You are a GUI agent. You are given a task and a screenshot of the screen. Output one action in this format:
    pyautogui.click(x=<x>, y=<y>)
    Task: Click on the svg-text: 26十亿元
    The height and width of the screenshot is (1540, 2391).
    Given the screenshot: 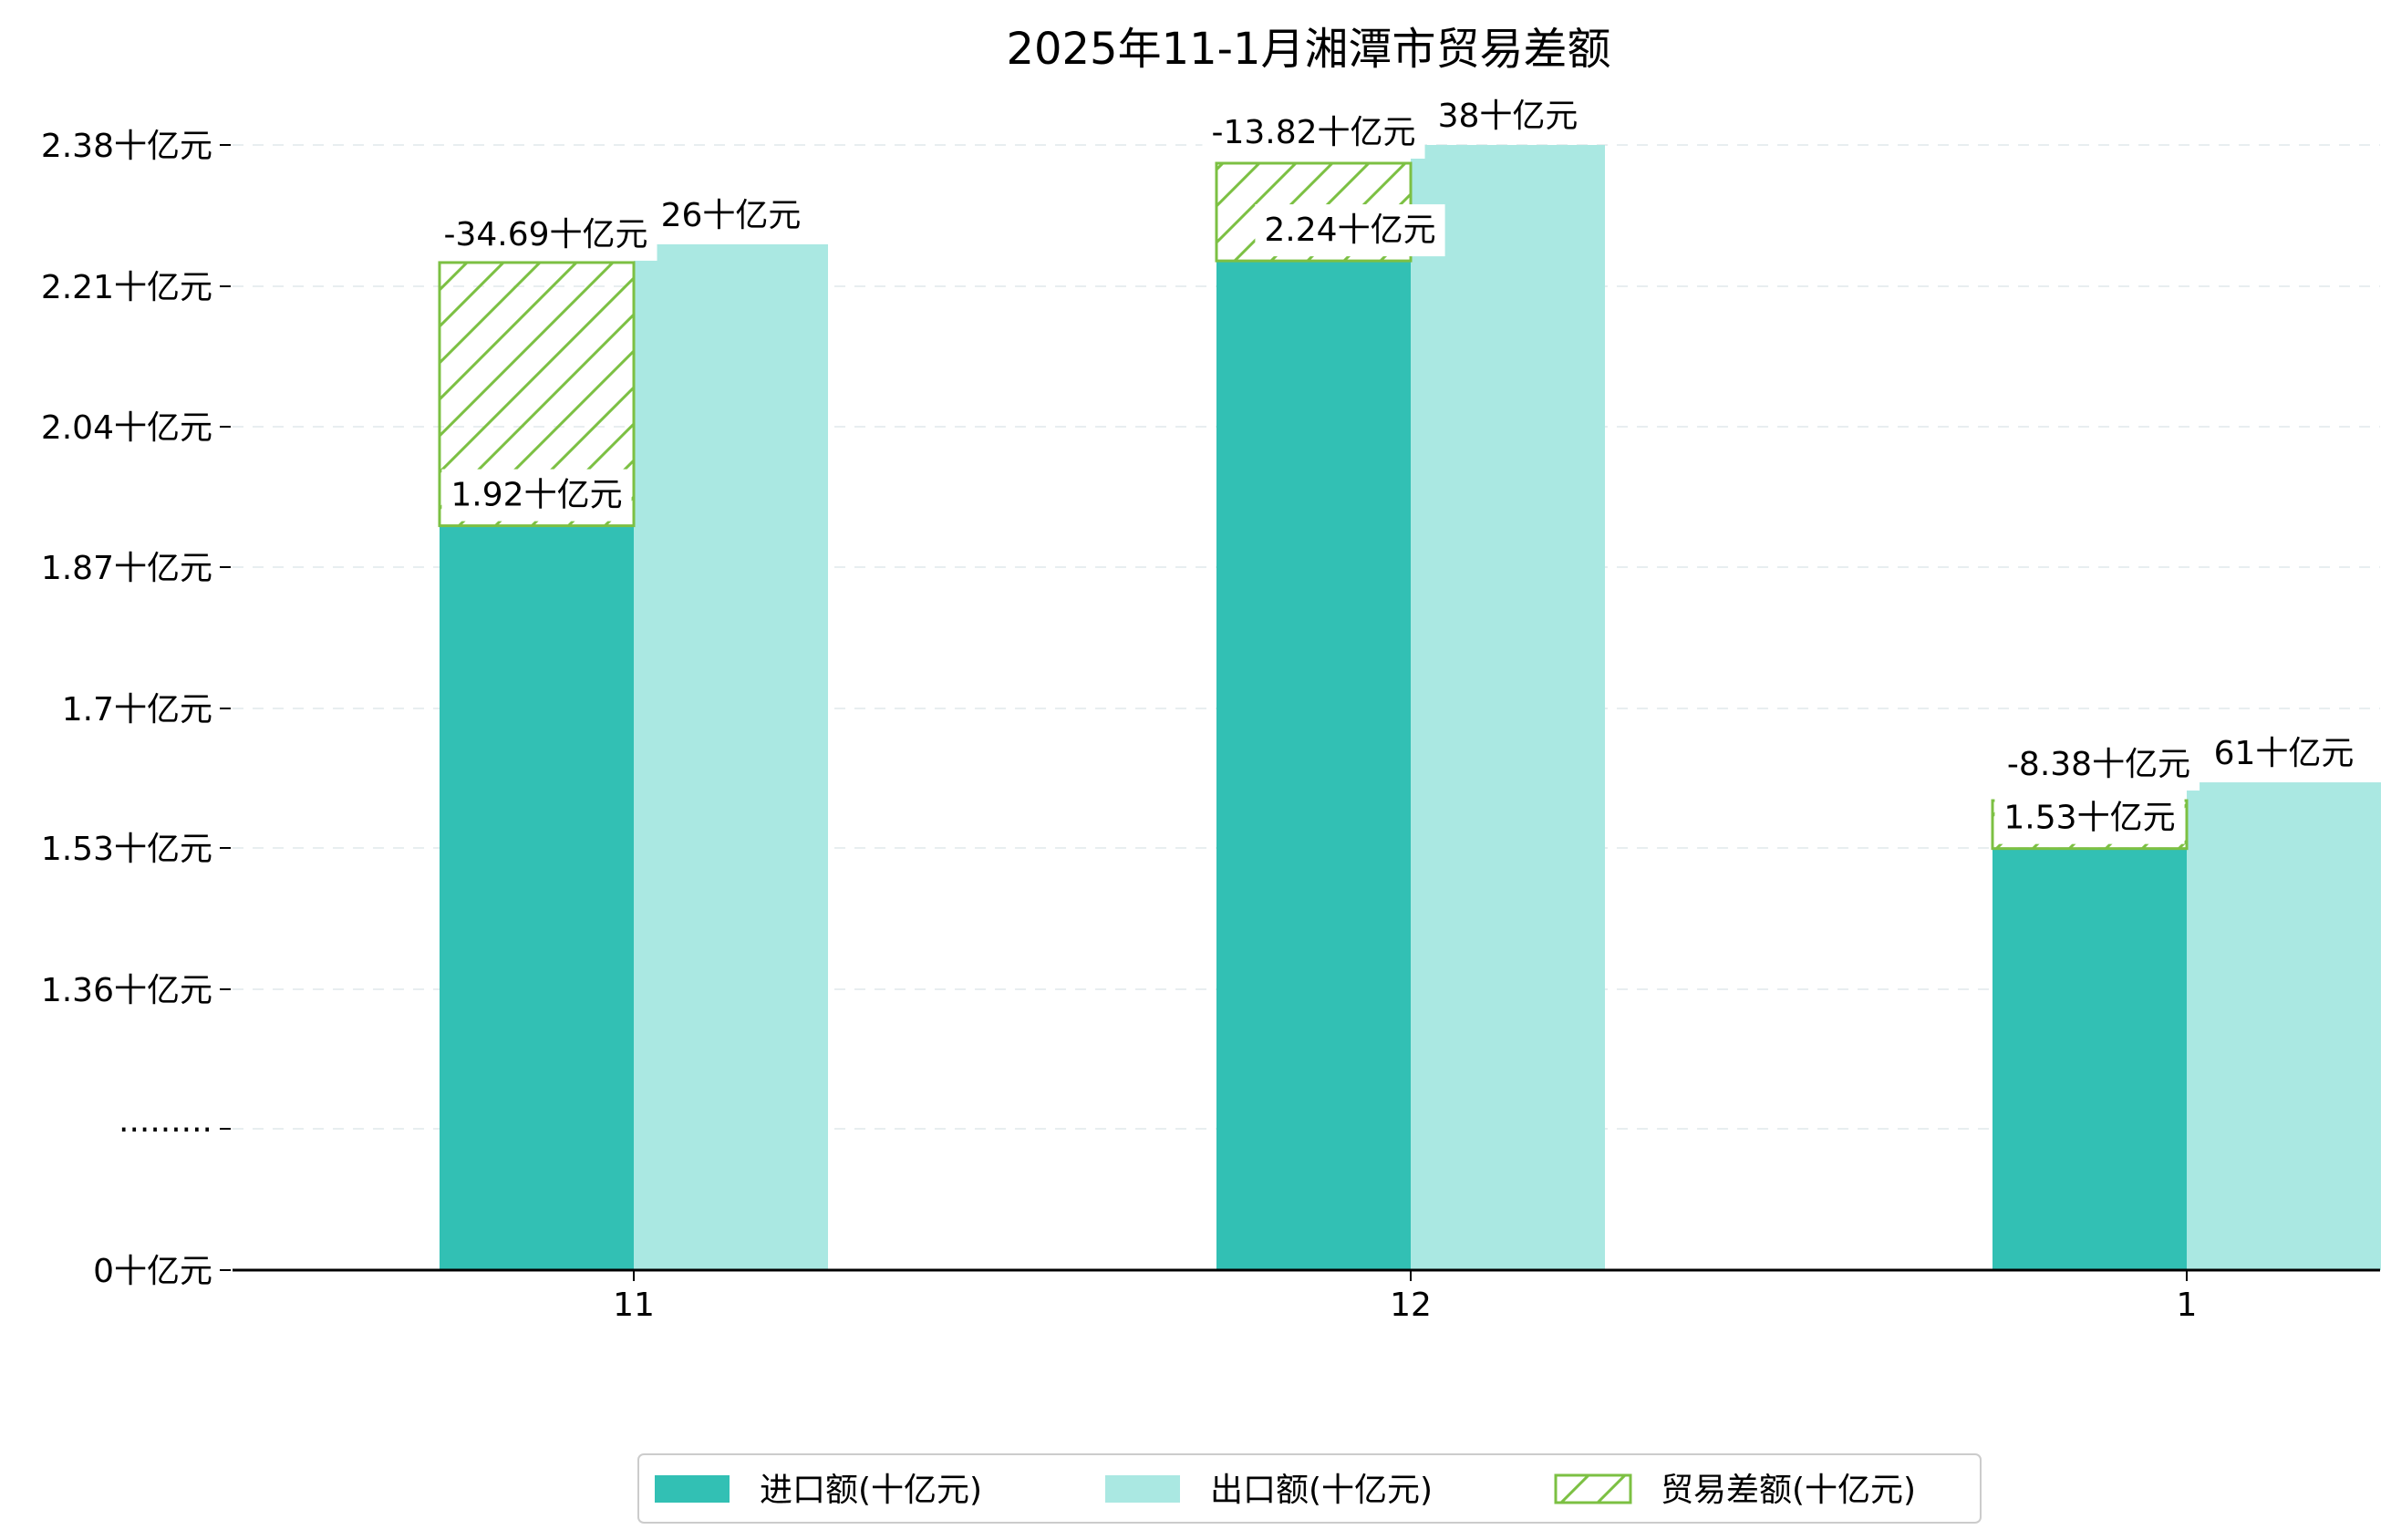 What is the action you would take?
    pyautogui.click(x=731, y=215)
    